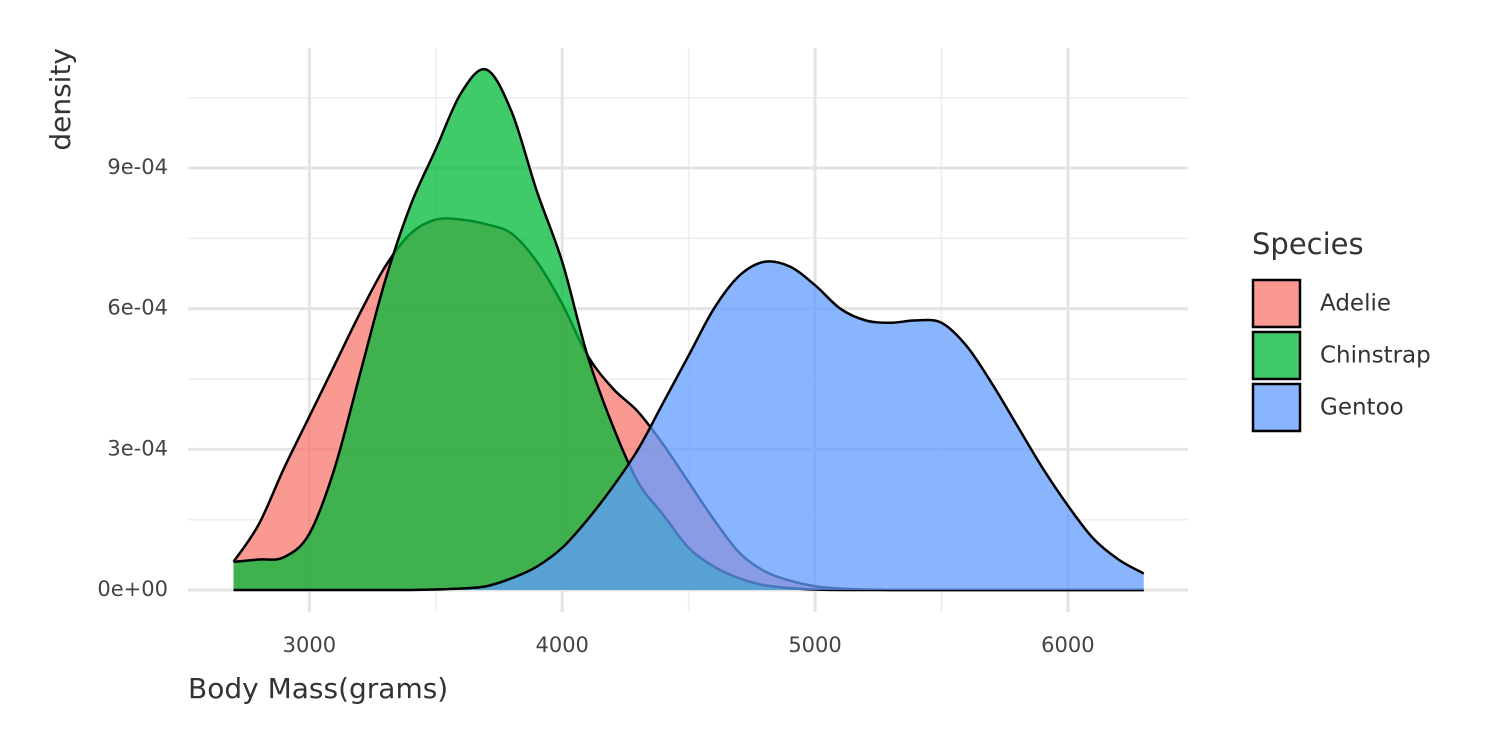 The height and width of the screenshot is (756, 1512). I want to click on legend-label: Adelie, so click(1355, 304).